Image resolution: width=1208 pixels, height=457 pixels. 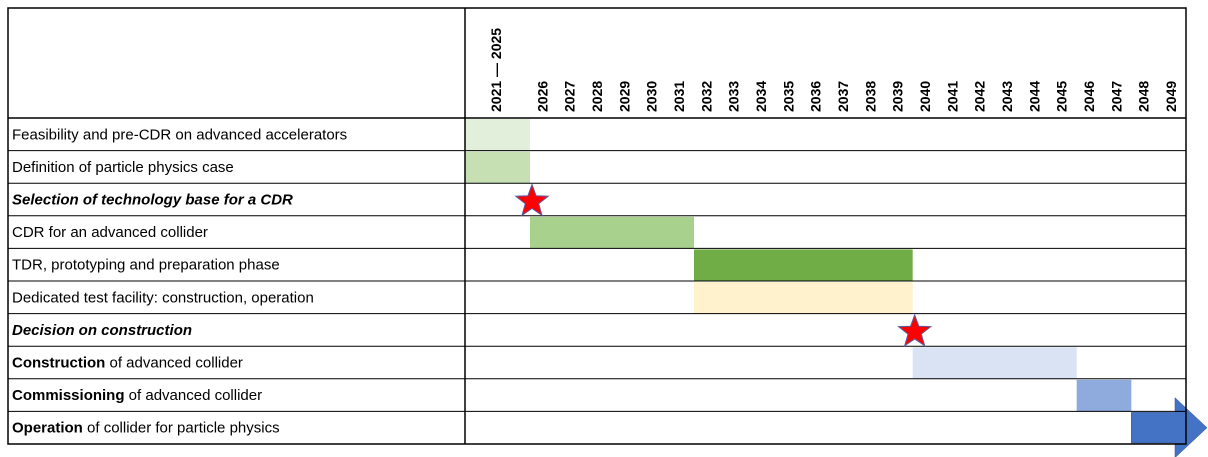 What do you see at coordinates (734, 96) in the screenshot?
I see `year-label: 2033` at bounding box center [734, 96].